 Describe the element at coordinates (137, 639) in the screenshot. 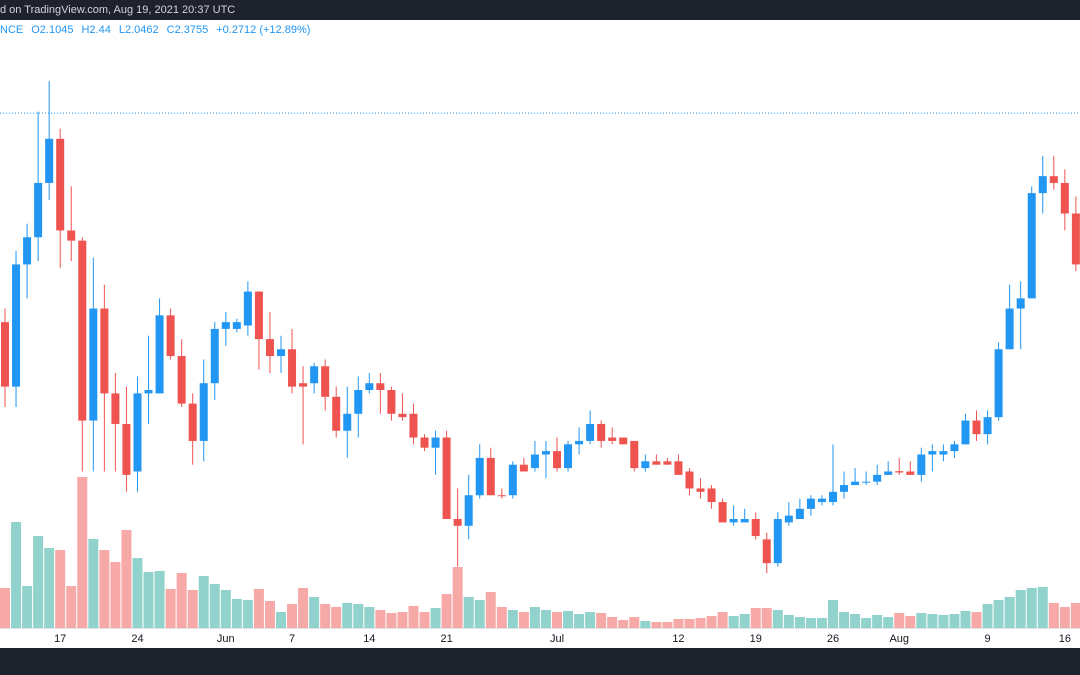

I see `x-tick-label: 24` at that location.